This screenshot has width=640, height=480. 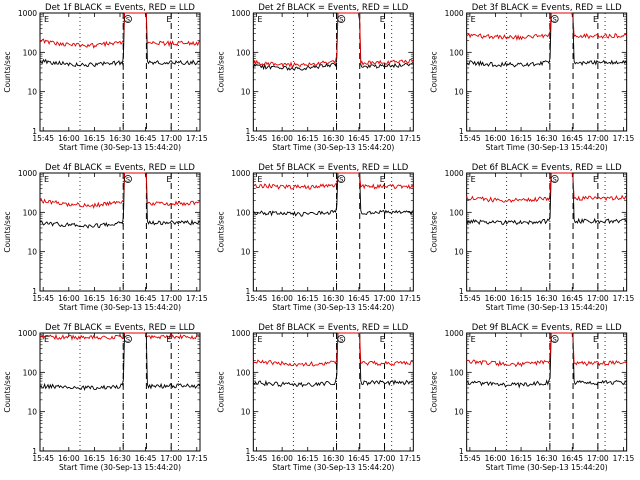 What do you see at coordinates (120, 8) in the screenshot?
I see `panel-title: Det 1f BLACK = Events, RED = LLD` at bounding box center [120, 8].